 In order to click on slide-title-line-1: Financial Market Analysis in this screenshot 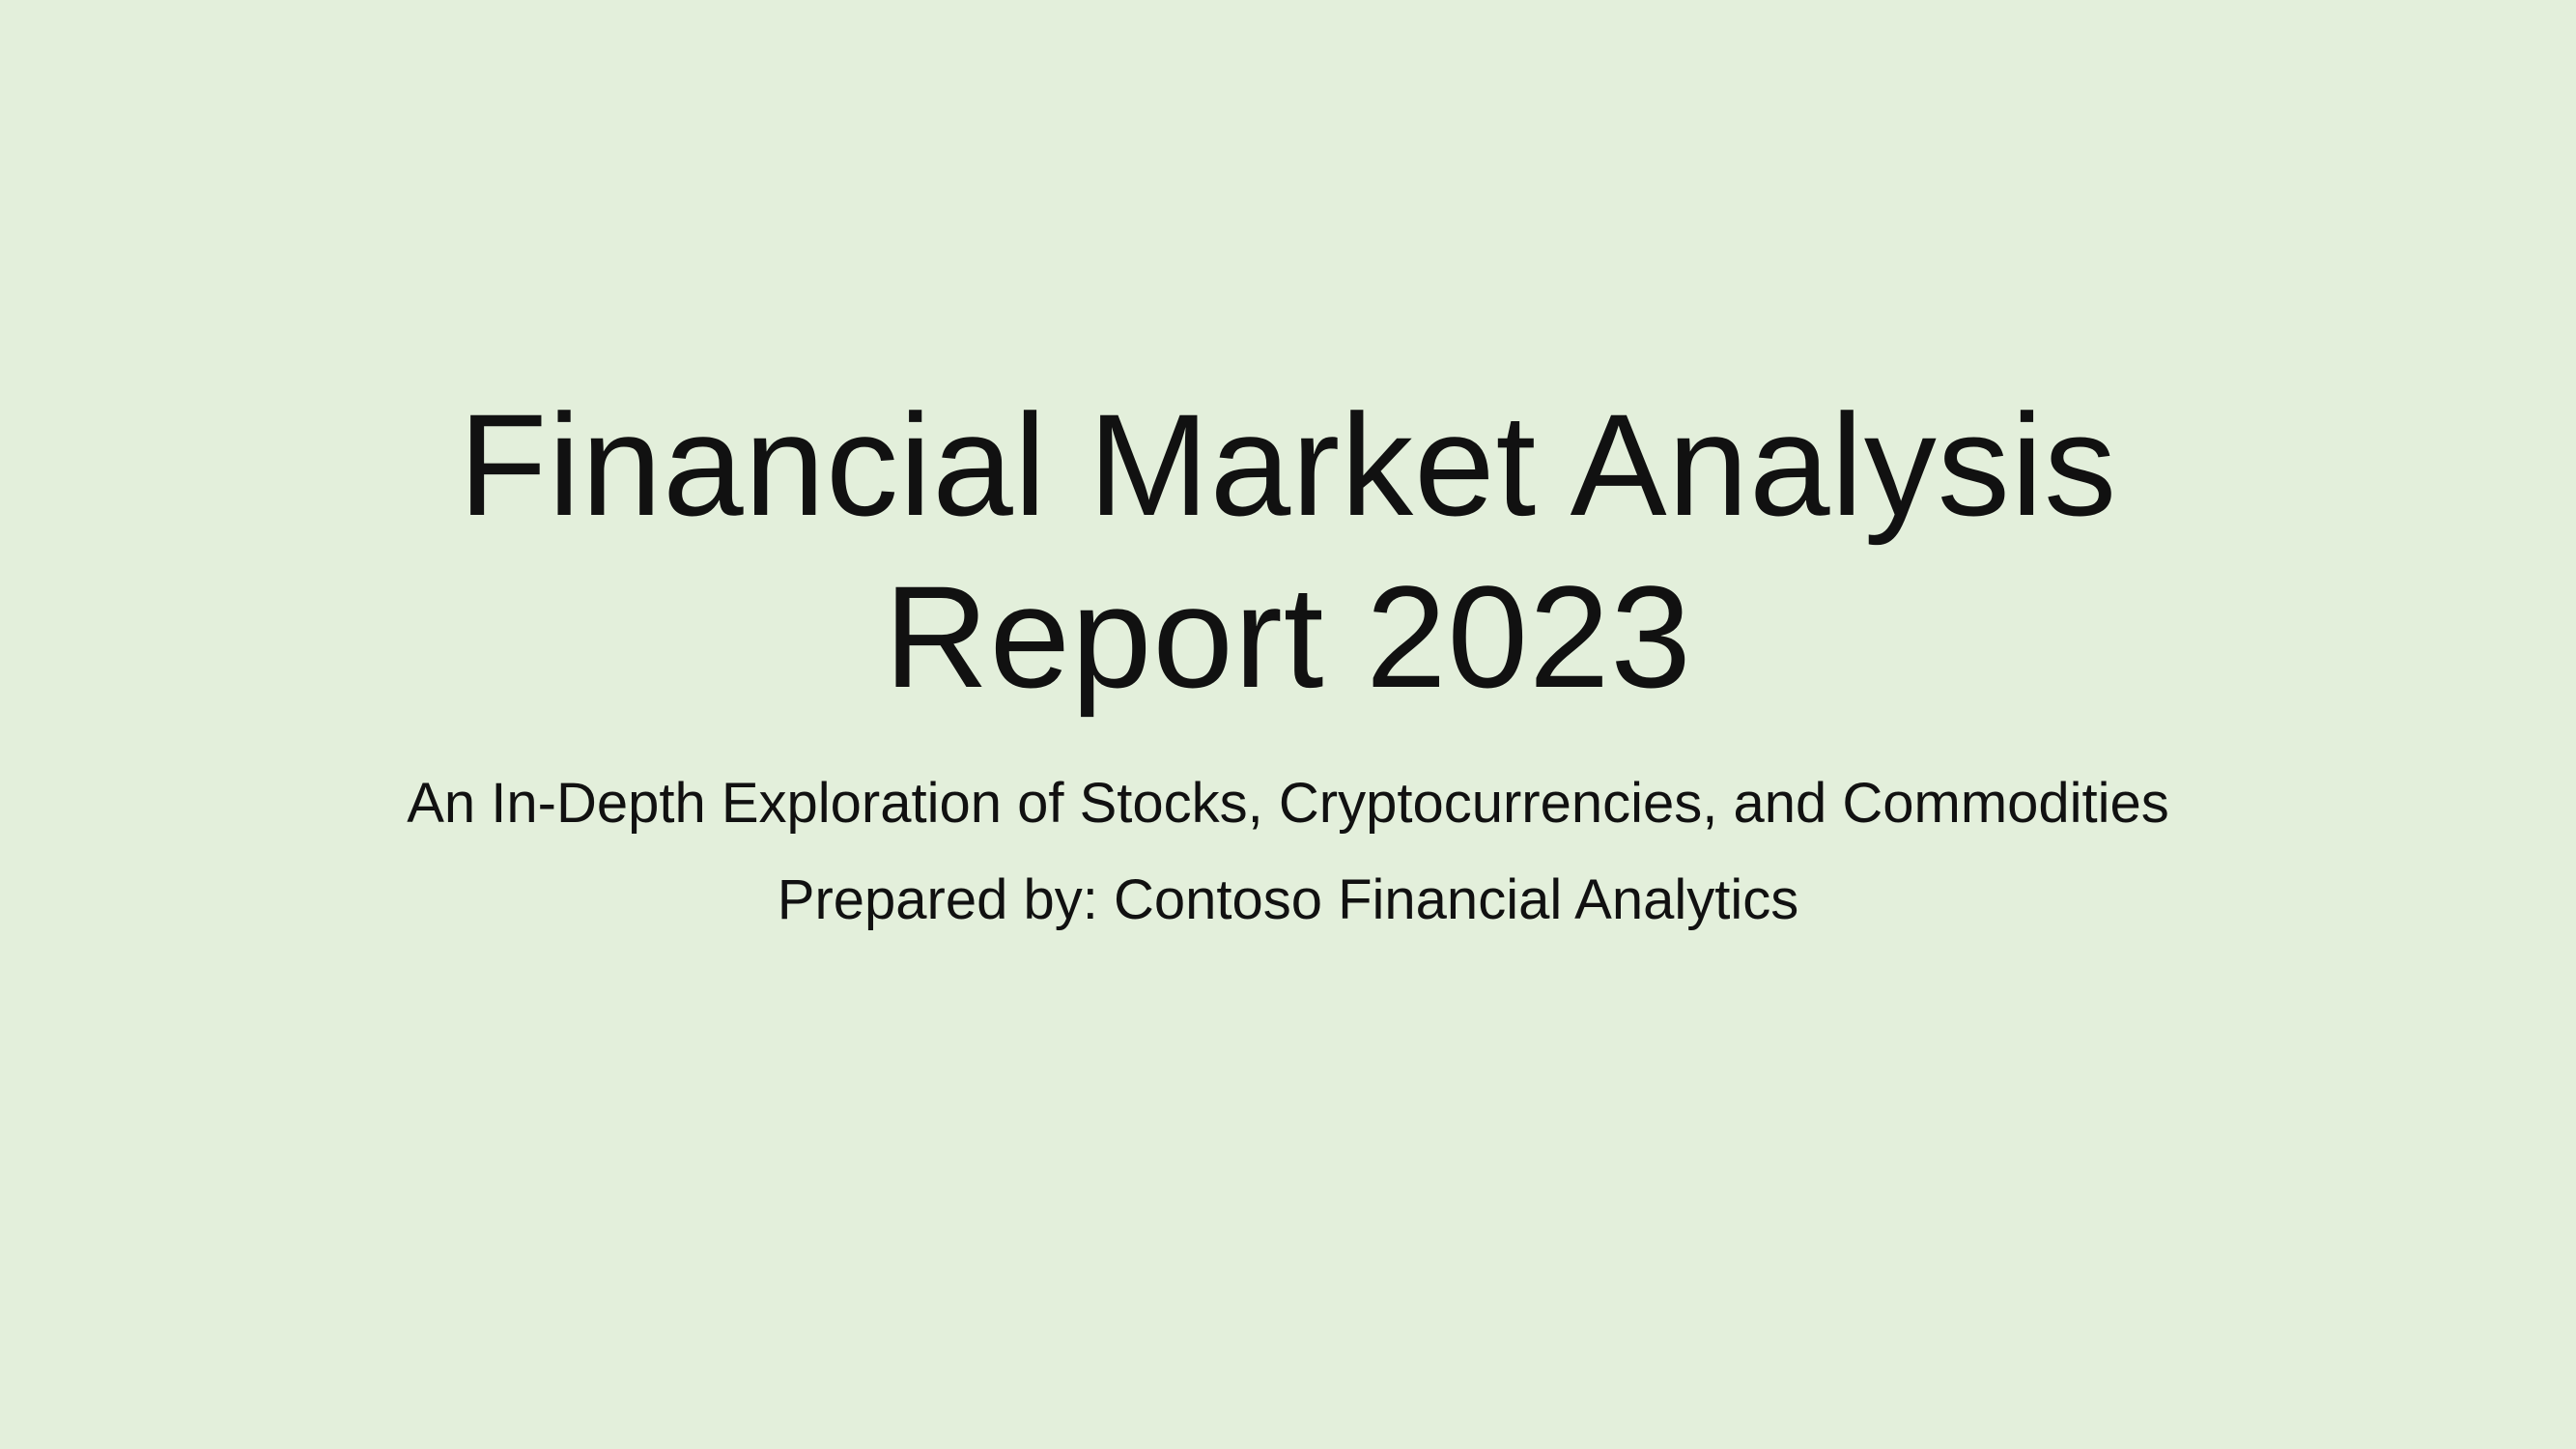, I will do `click(1288, 465)`.